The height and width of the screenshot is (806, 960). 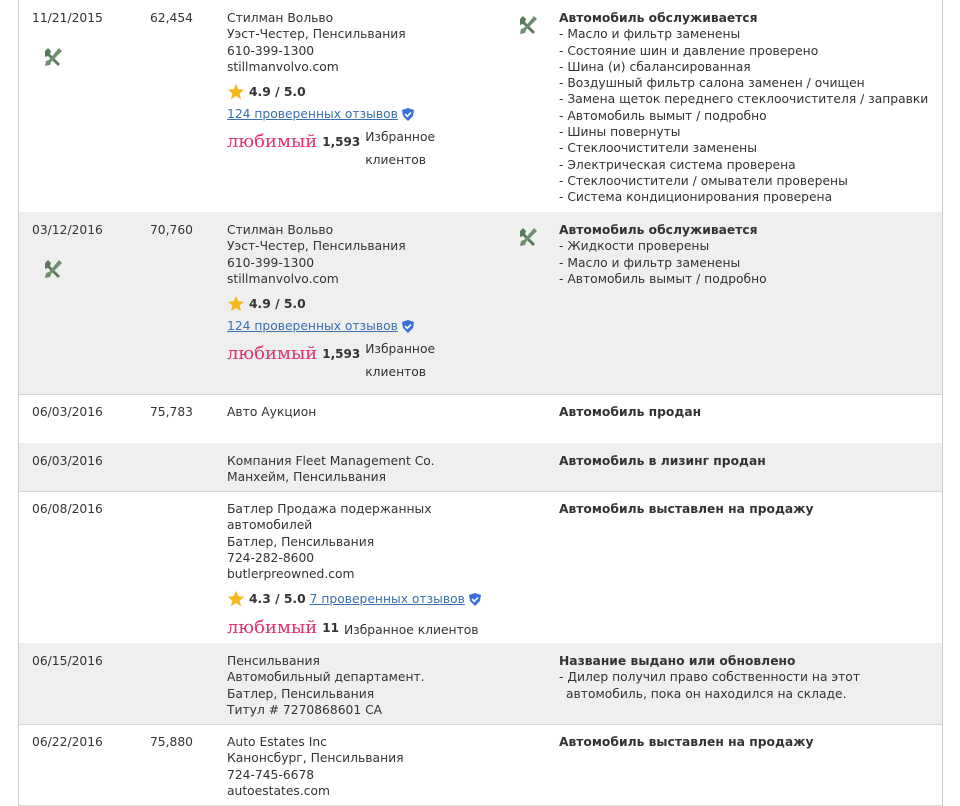 What do you see at coordinates (703, 180) in the screenshot?
I see `comment-item: - Стеклоочистители / омыватели проверены` at bounding box center [703, 180].